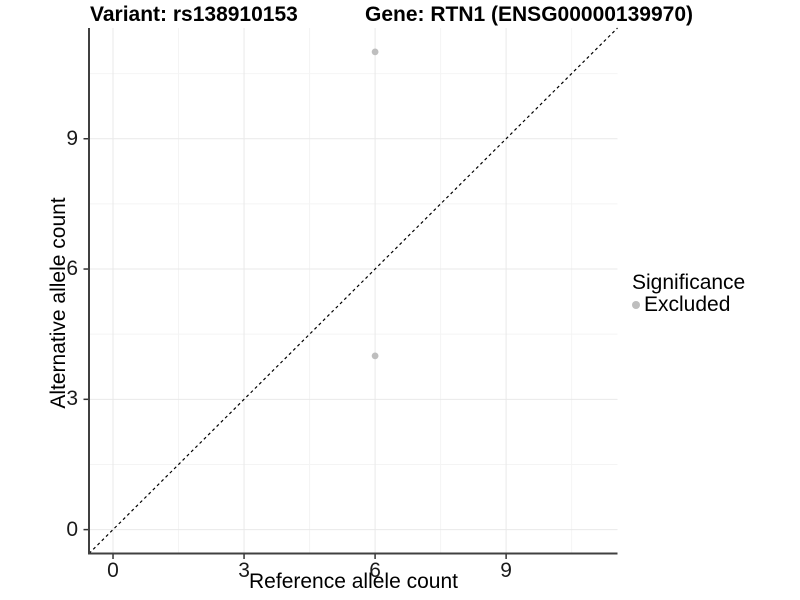 The width and height of the screenshot is (800, 600). I want to click on legend: Significance Excluded, so click(688, 294).